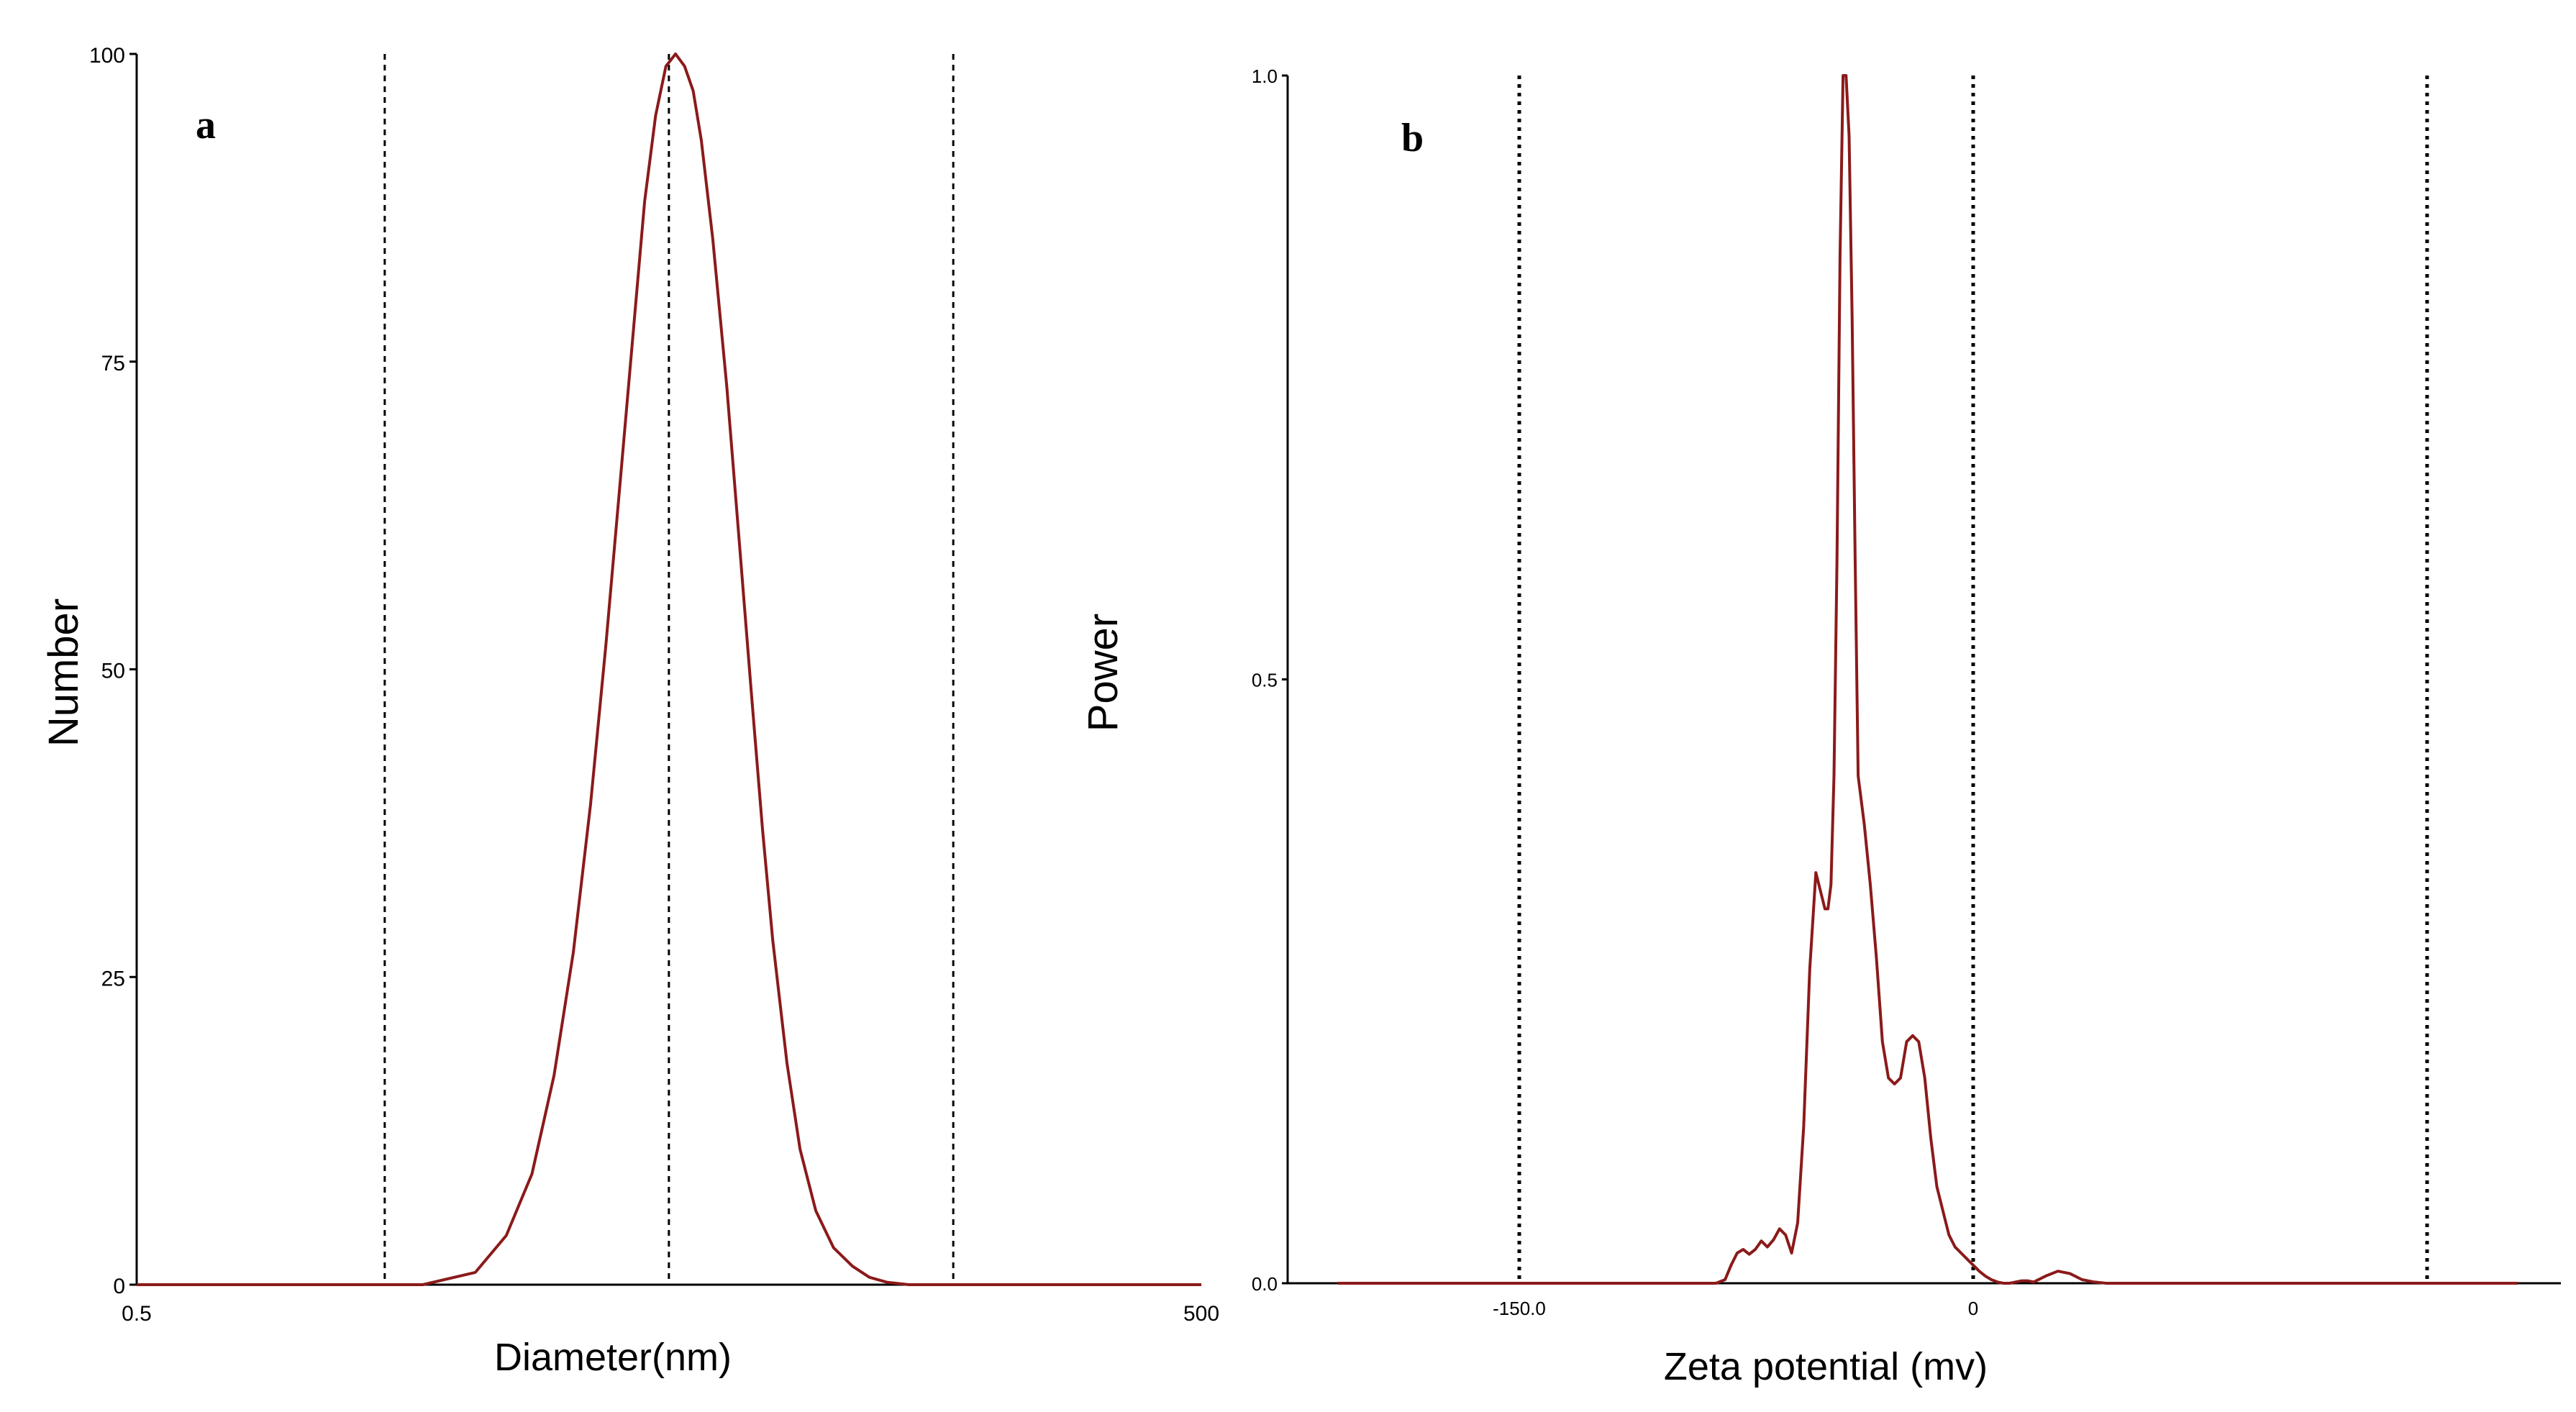 The image size is (2576, 1412). Describe the element at coordinates (113, 363) in the screenshot. I see `panel-a-y-tick-label-3: 75` at that location.